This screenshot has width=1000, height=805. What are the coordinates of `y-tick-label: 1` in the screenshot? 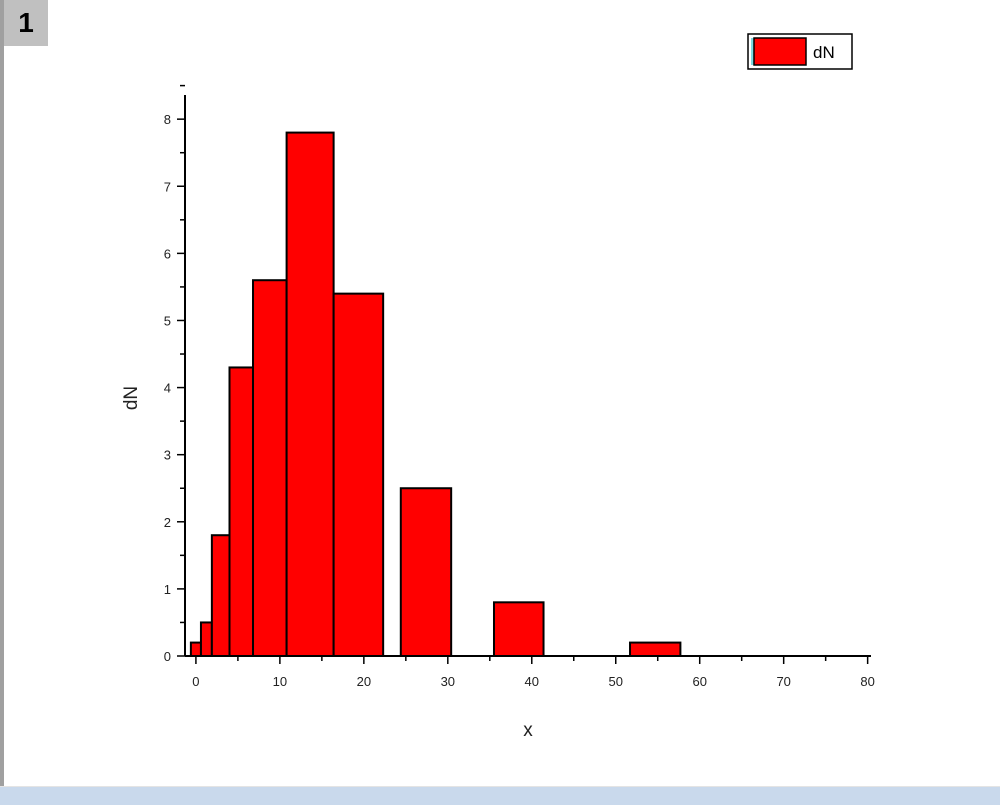 It's located at (167, 589).